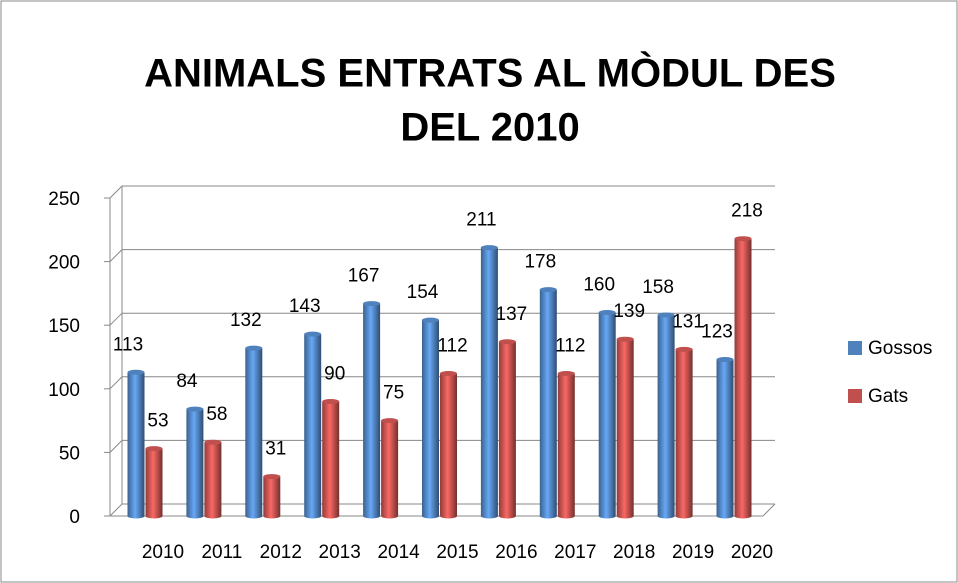 The image size is (958, 583). What do you see at coordinates (128, 344) in the screenshot?
I see `data-label: 113` at bounding box center [128, 344].